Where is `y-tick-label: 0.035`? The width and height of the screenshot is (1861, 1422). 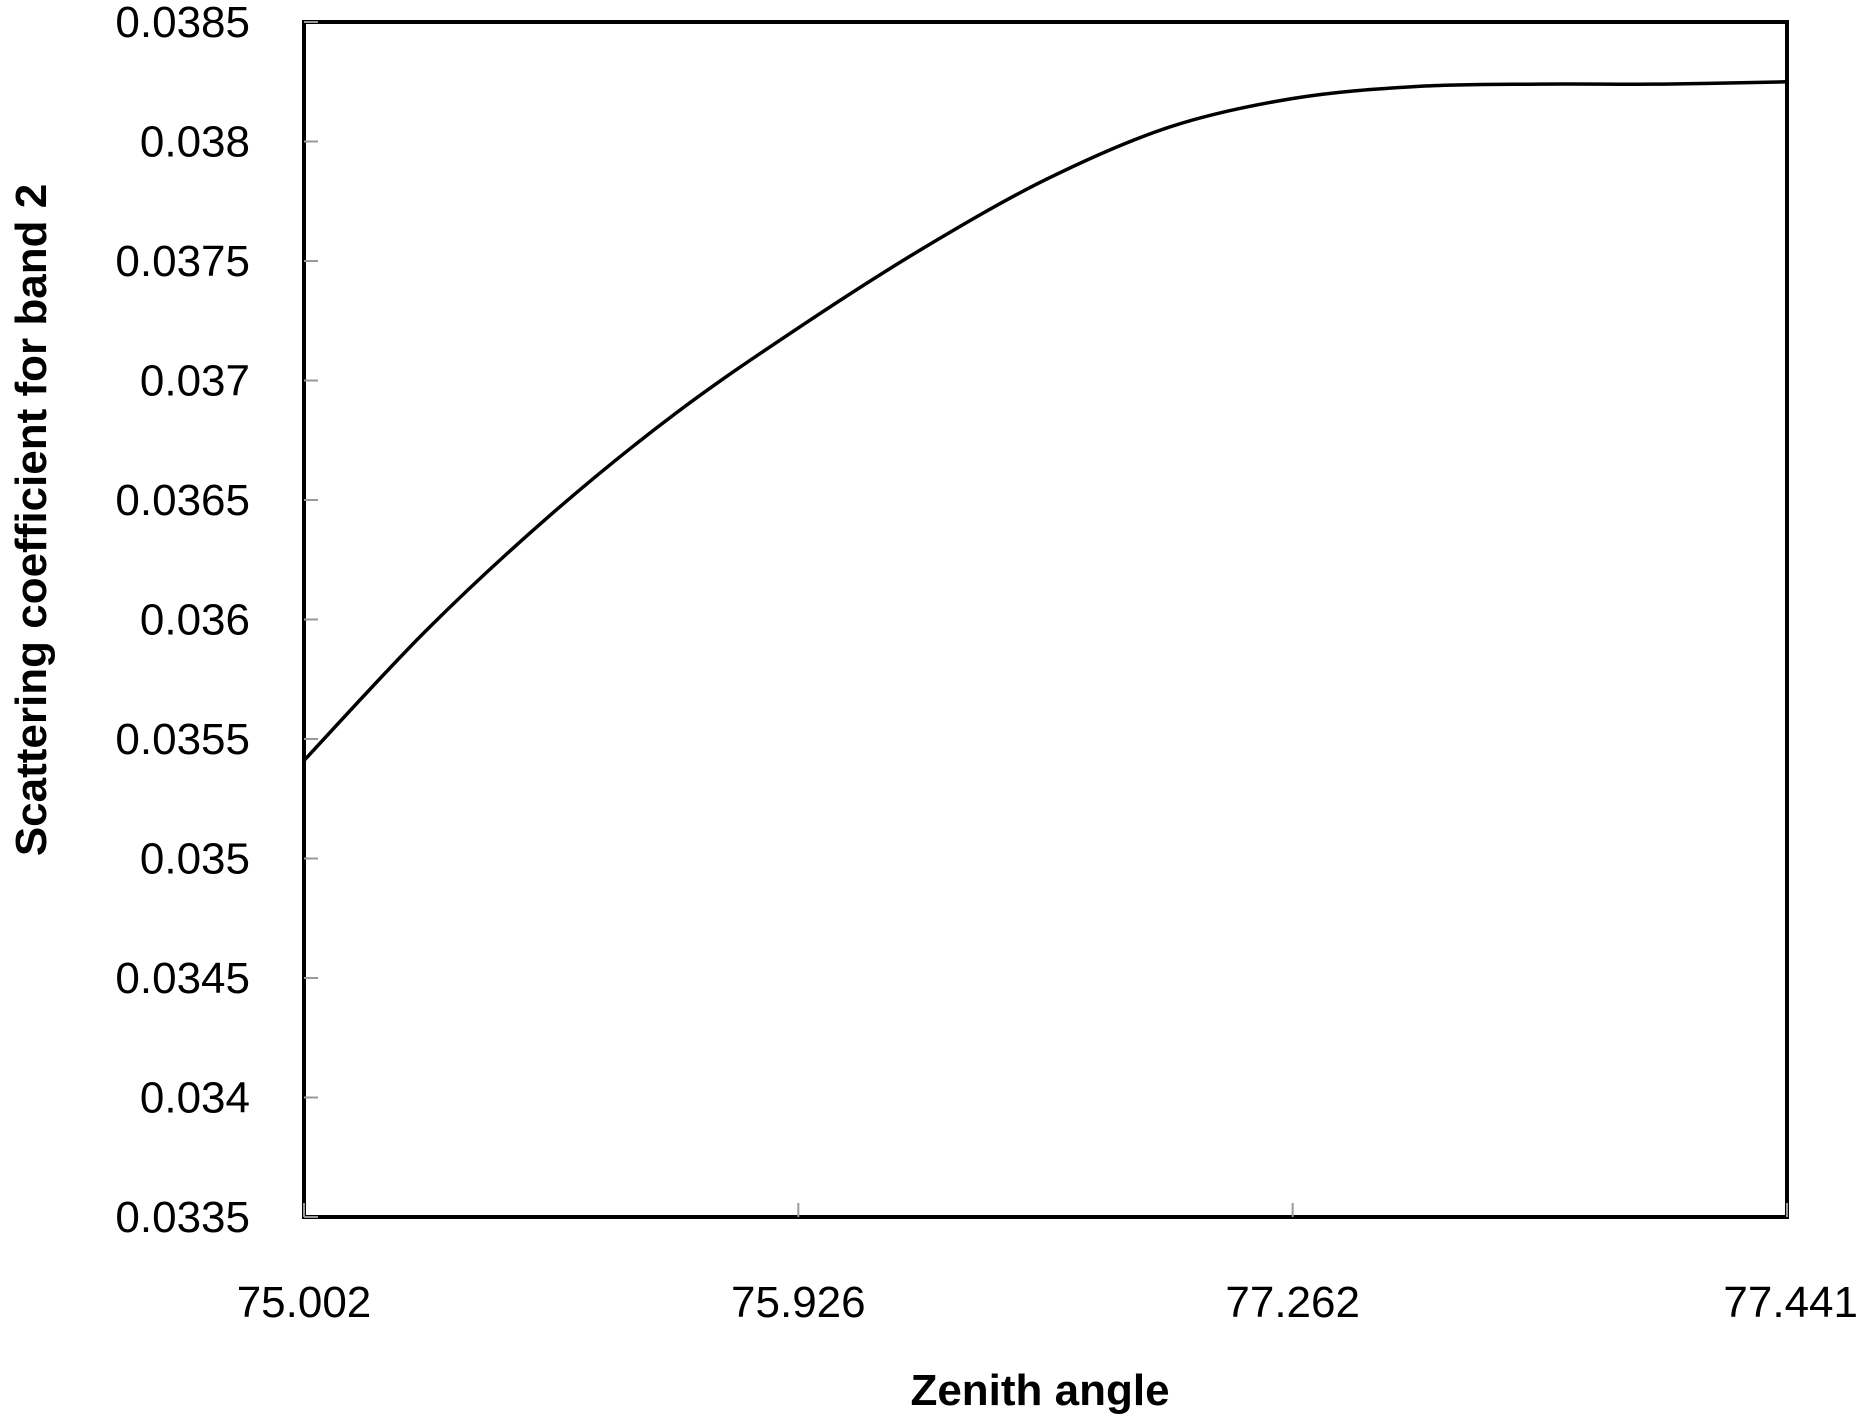 y-tick-label: 0.035 is located at coordinates (195, 859).